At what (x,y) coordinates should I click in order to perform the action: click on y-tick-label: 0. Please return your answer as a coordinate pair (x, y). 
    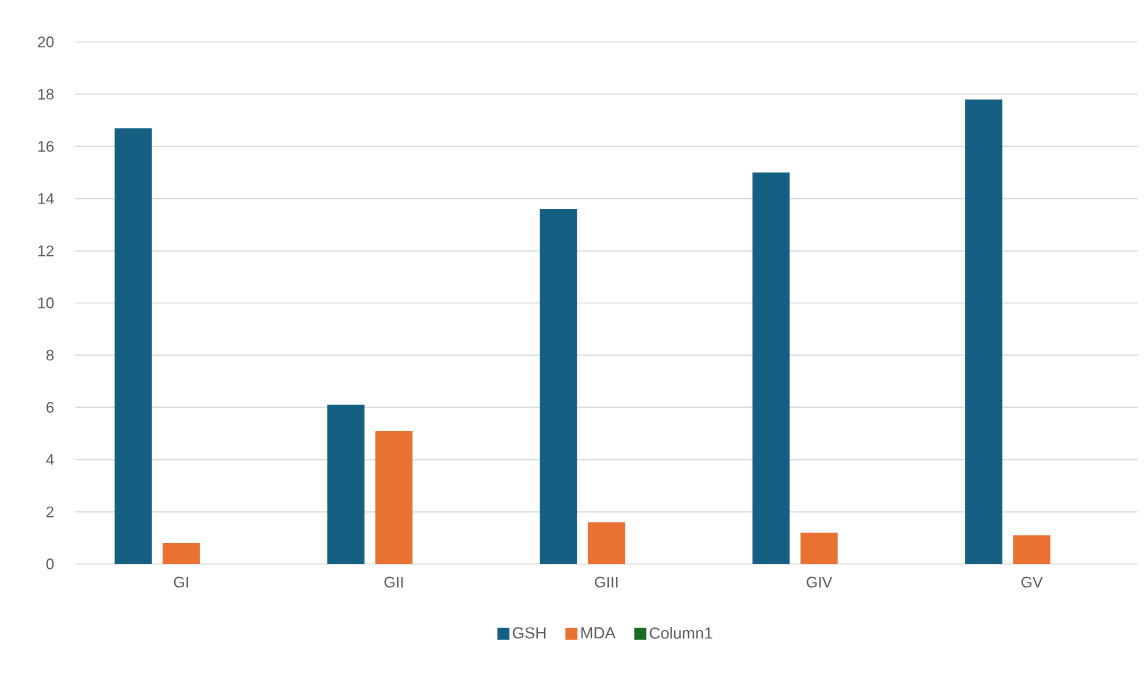
    Looking at the image, I should click on (50, 564).